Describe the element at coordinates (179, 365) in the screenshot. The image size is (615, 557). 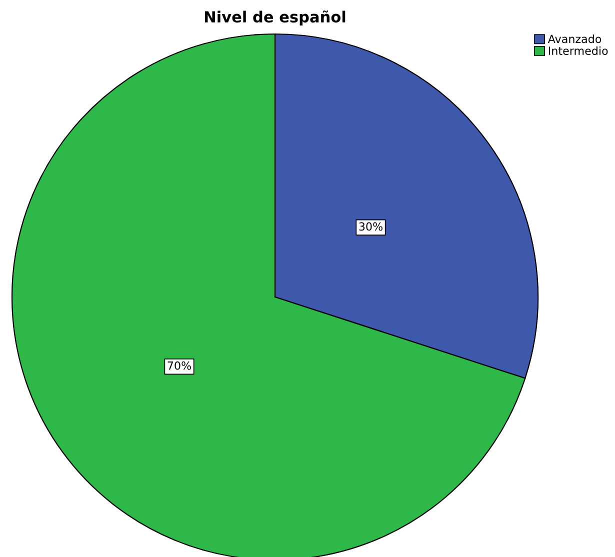
I see `data-label: 70%` at that location.